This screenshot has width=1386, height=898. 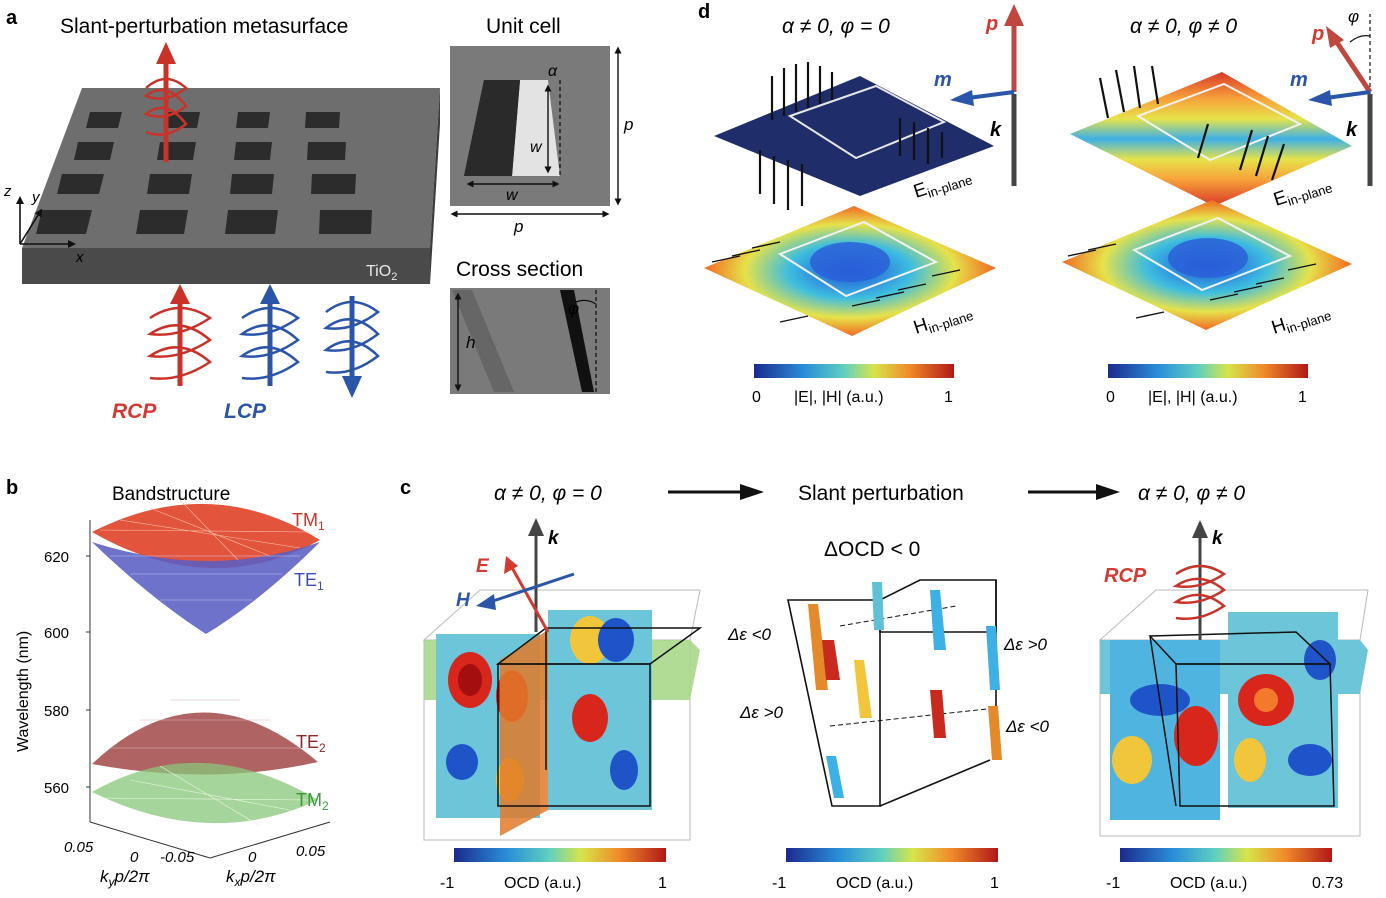 What do you see at coordinates (1191, 493) in the screenshot?
I see `panel-c-right-title: α ≠ 0, φ ≠ 0` at bounding box center [1191, 493].